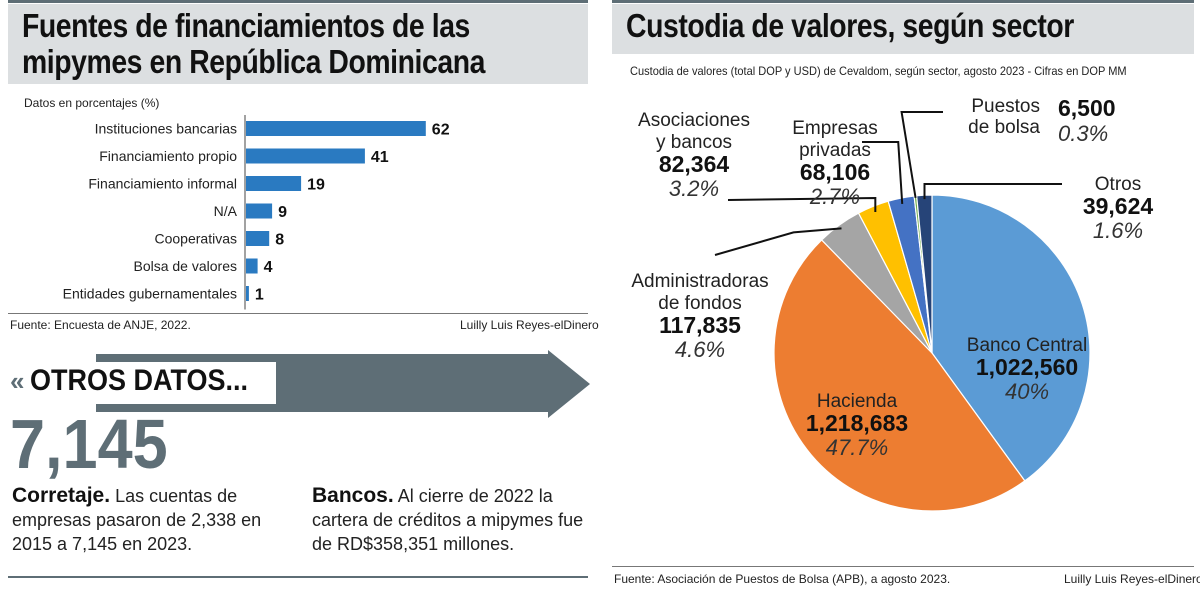 The height and width of the screenshot is (596, 1200). What do you see at coordinates (253, 61) in the screenshot?
I see `left-title-line2: mipymes en República Dominicana` at bounding box center [253, 61].